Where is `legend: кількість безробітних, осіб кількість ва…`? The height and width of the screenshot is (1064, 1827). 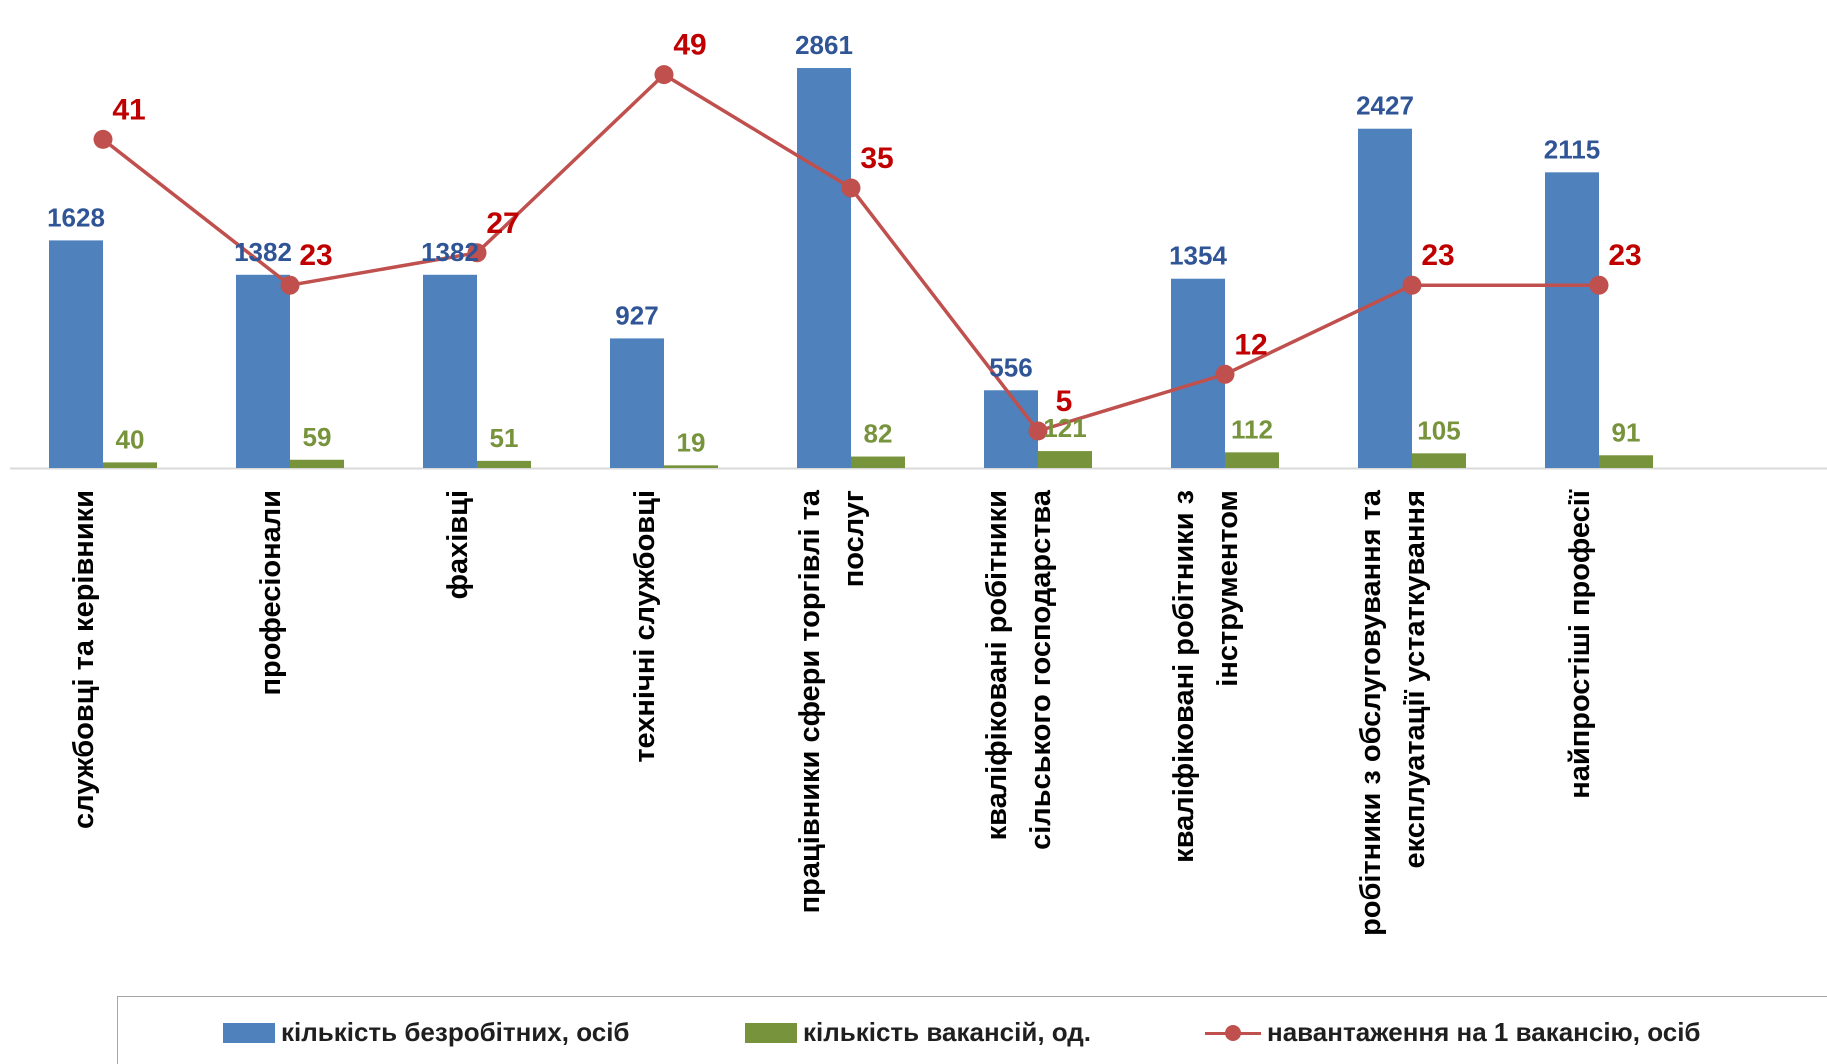 legend: кількість безробітних, осіб кількість ва… is located at coordinates (972, 1030).